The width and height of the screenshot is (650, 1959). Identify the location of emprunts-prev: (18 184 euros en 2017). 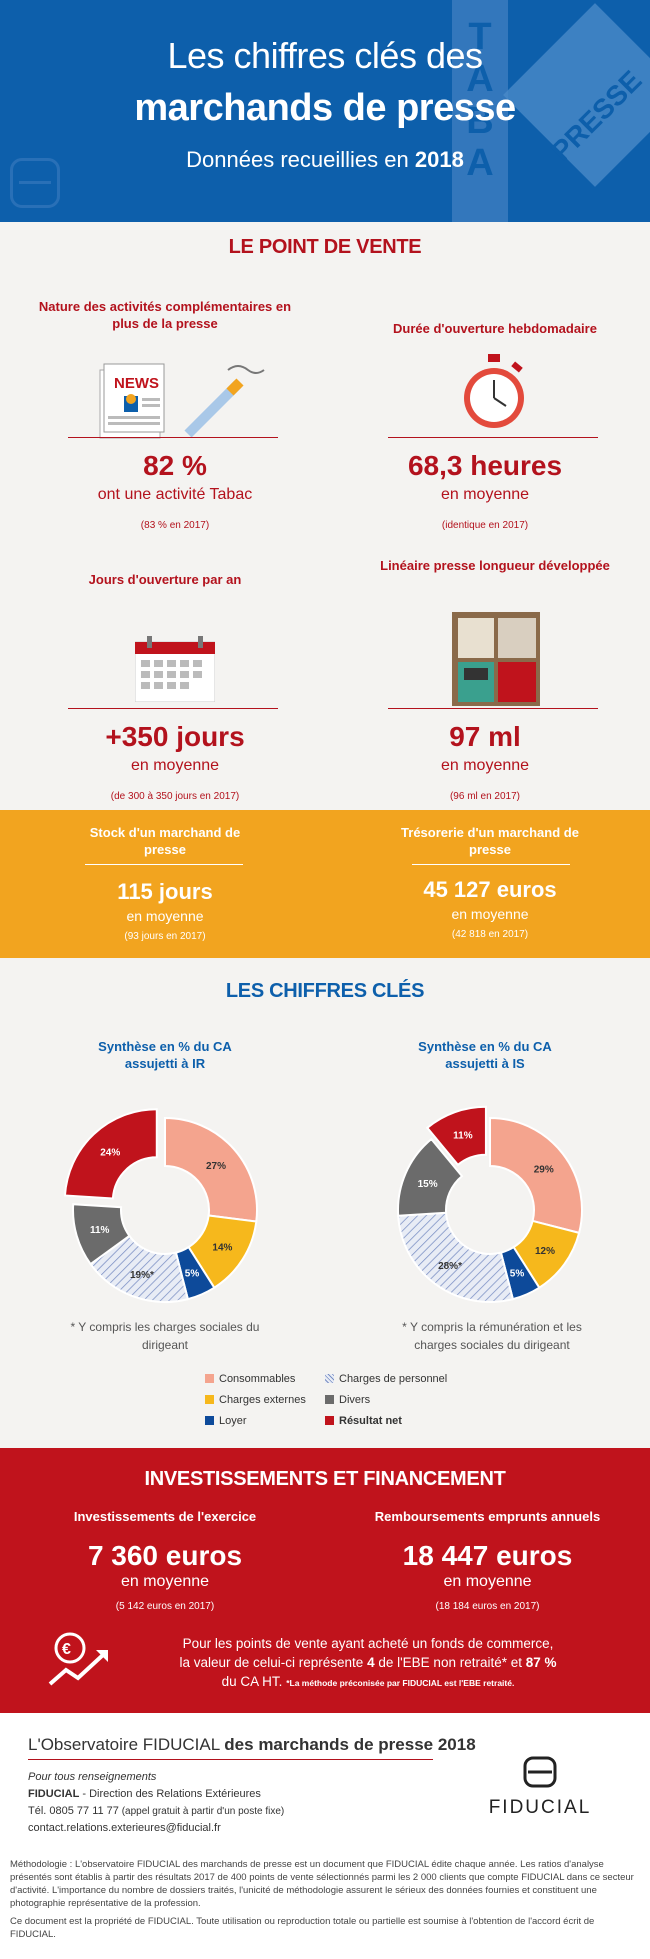
(487, 1606).